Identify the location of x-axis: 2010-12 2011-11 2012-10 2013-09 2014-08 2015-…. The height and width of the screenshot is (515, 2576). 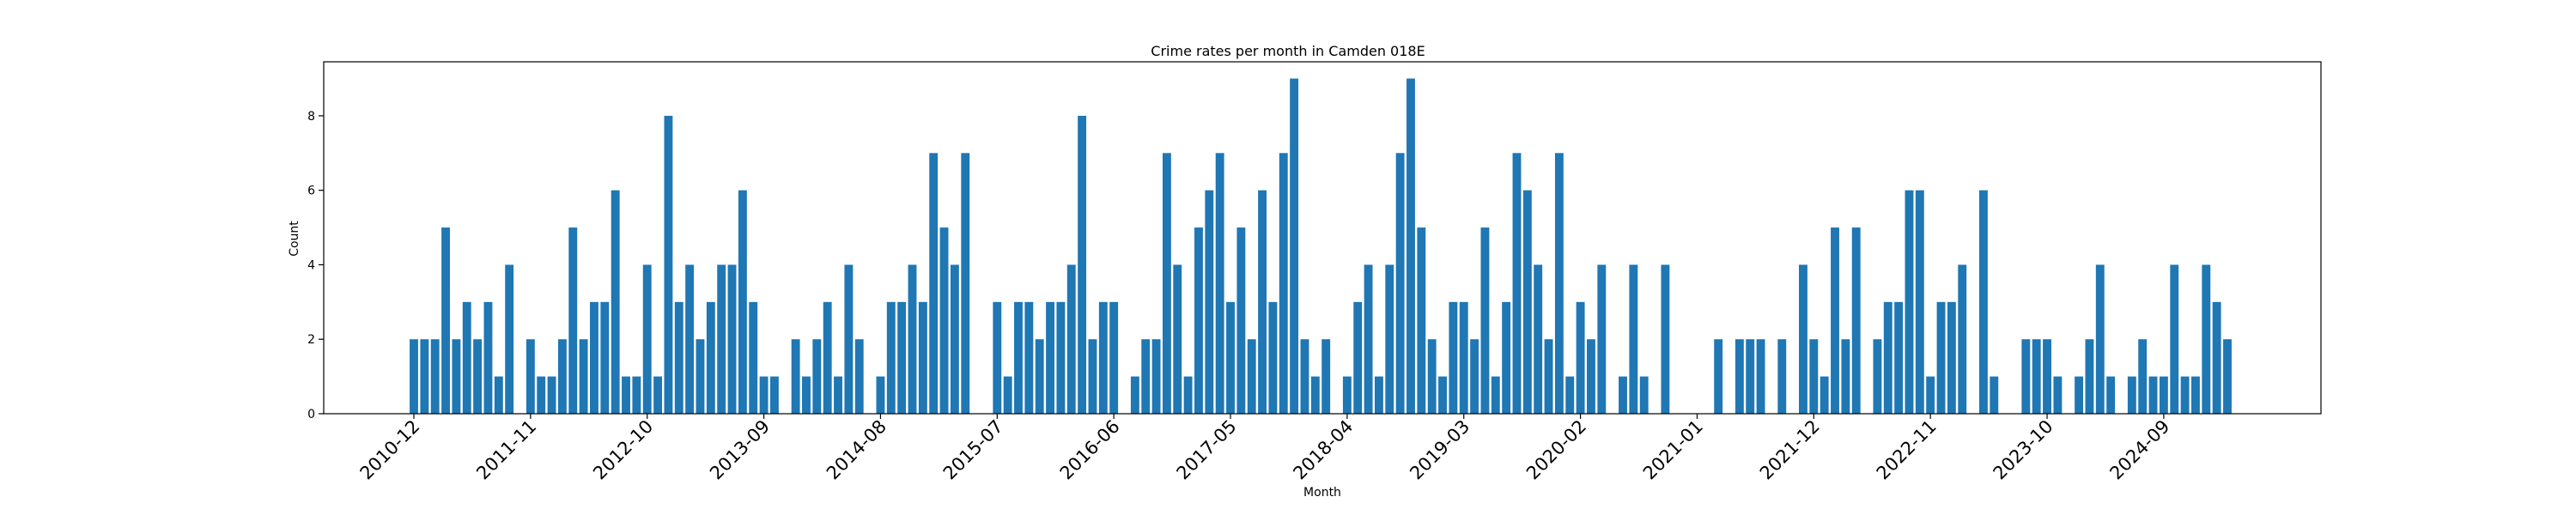
(1265, 449).